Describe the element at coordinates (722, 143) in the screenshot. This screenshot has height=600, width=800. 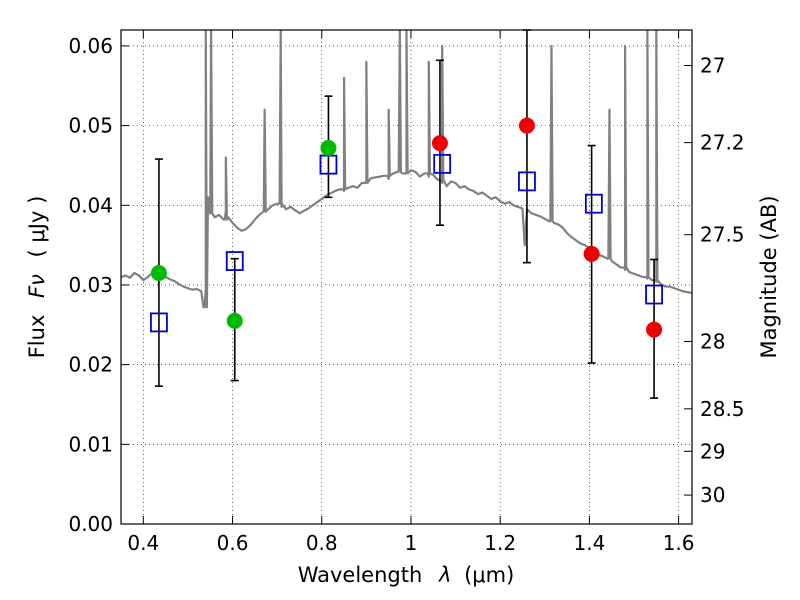
I see `y2-tick-label: 27.2` at that location.